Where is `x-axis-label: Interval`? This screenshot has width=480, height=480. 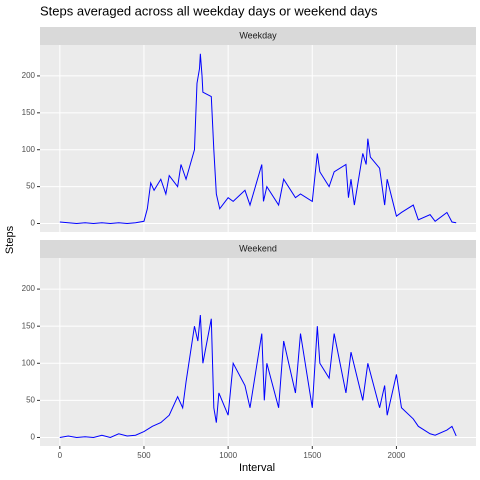 x-axis-label: Interval is located at coordinates (257, 468).